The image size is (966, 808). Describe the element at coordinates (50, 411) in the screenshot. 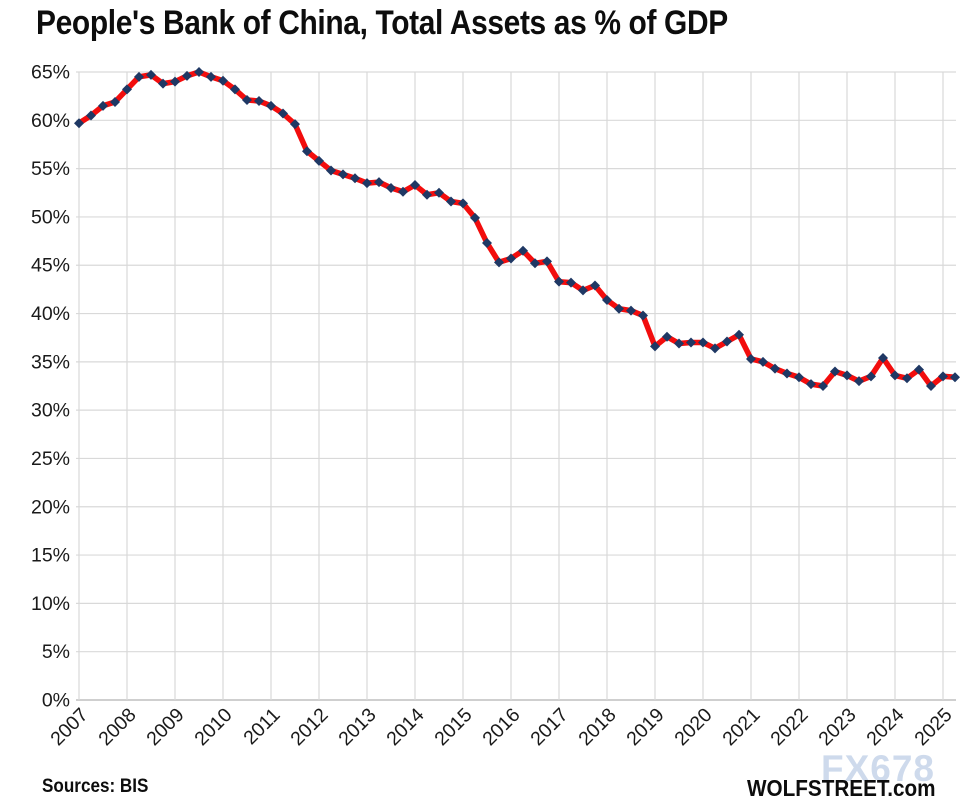

I see `y-tick-label: 30%` at that location.